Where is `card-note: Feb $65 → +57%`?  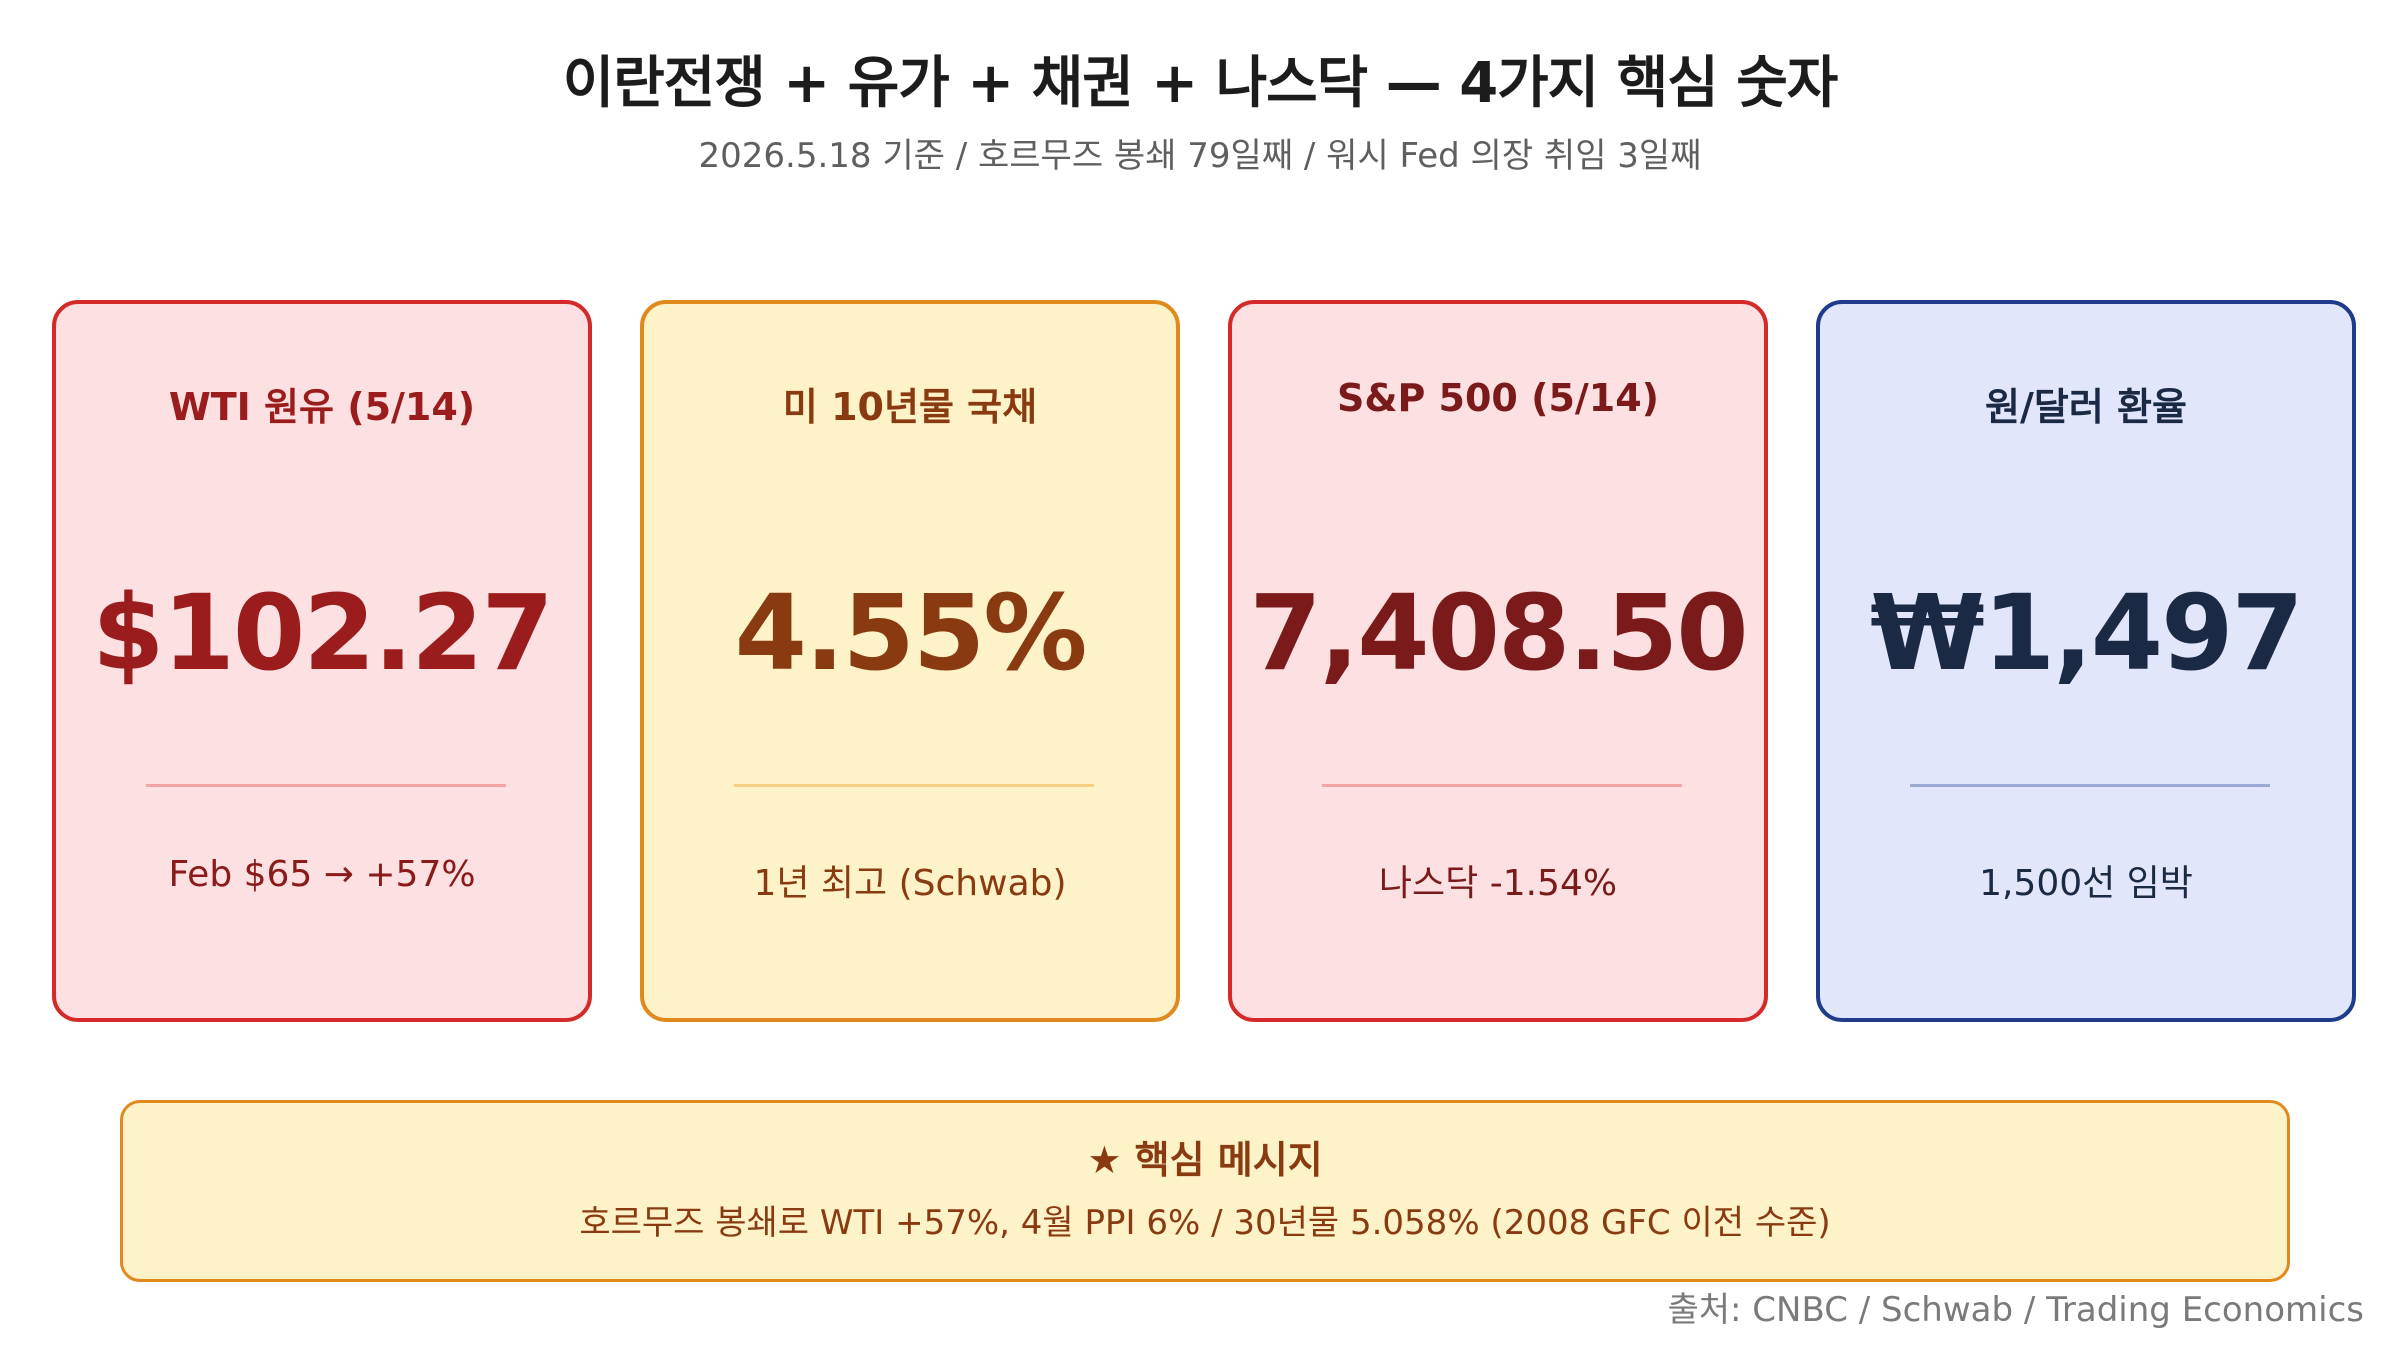
card-note: Feb $65 → +57% is located at coordinates (322, 874).